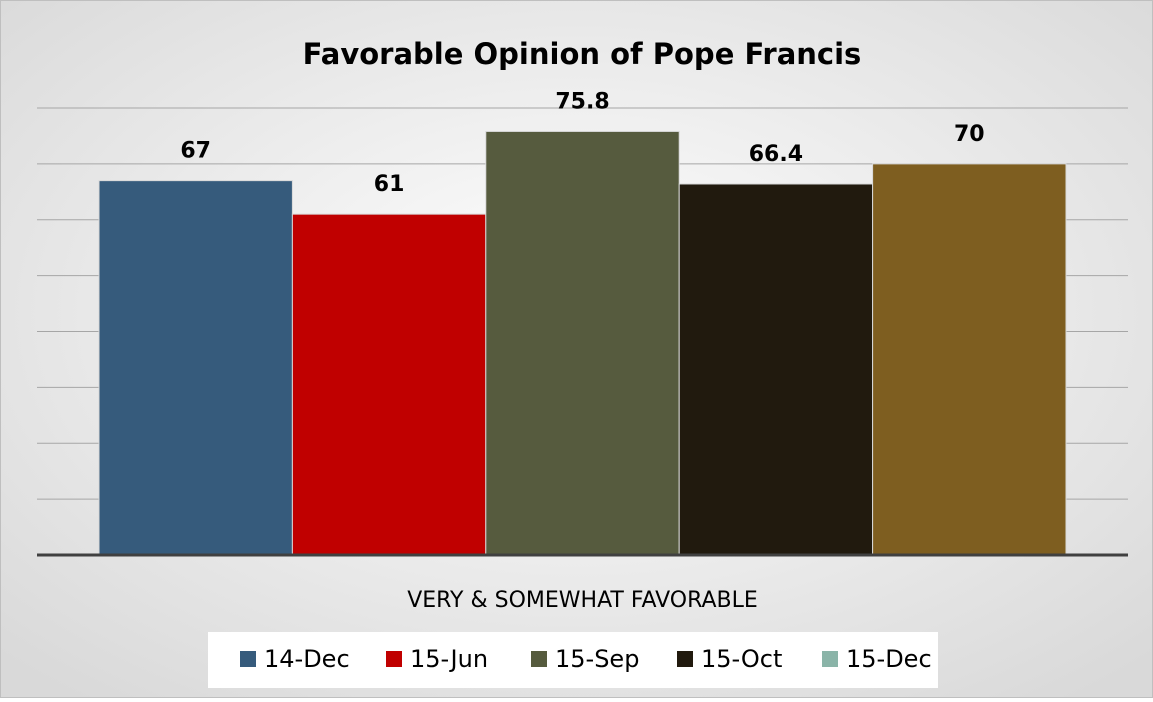 The image size is (1153, 702). What do you see at coordinates (582, 101) in the screenshot?
I see `data-label: 75.8` at bounding box center [582, 101].